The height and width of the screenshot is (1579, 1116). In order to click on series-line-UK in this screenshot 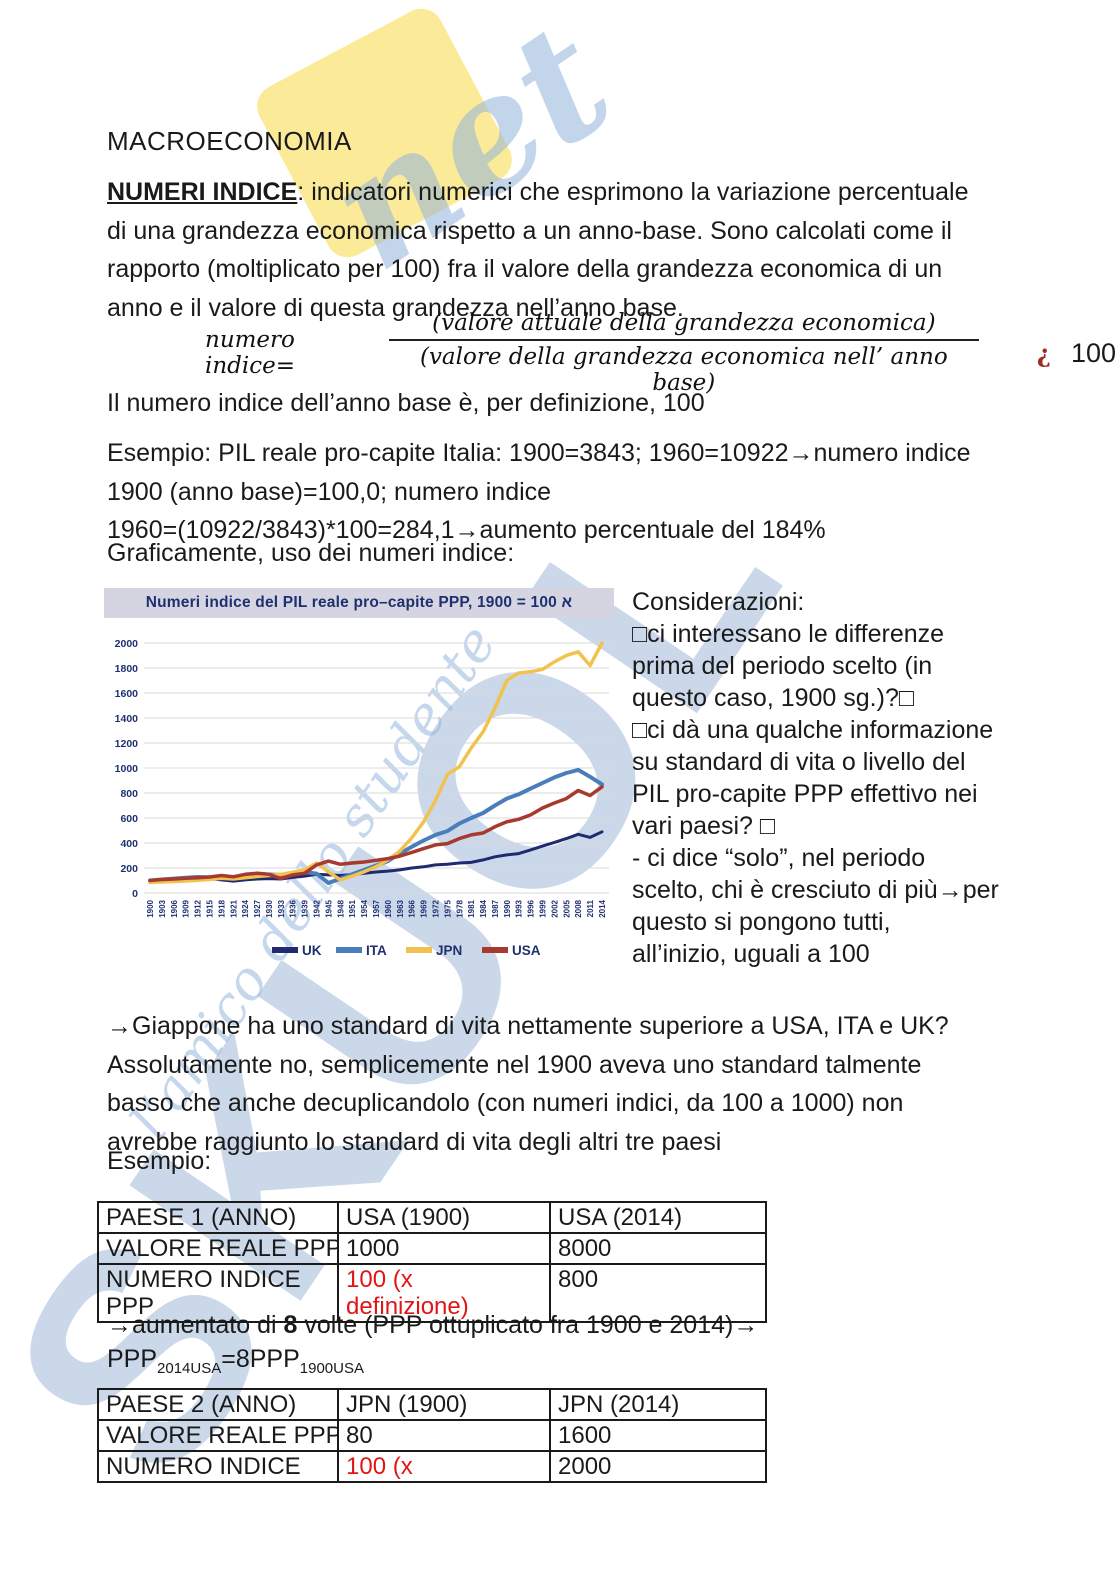, I will do `click(376, 856)`.